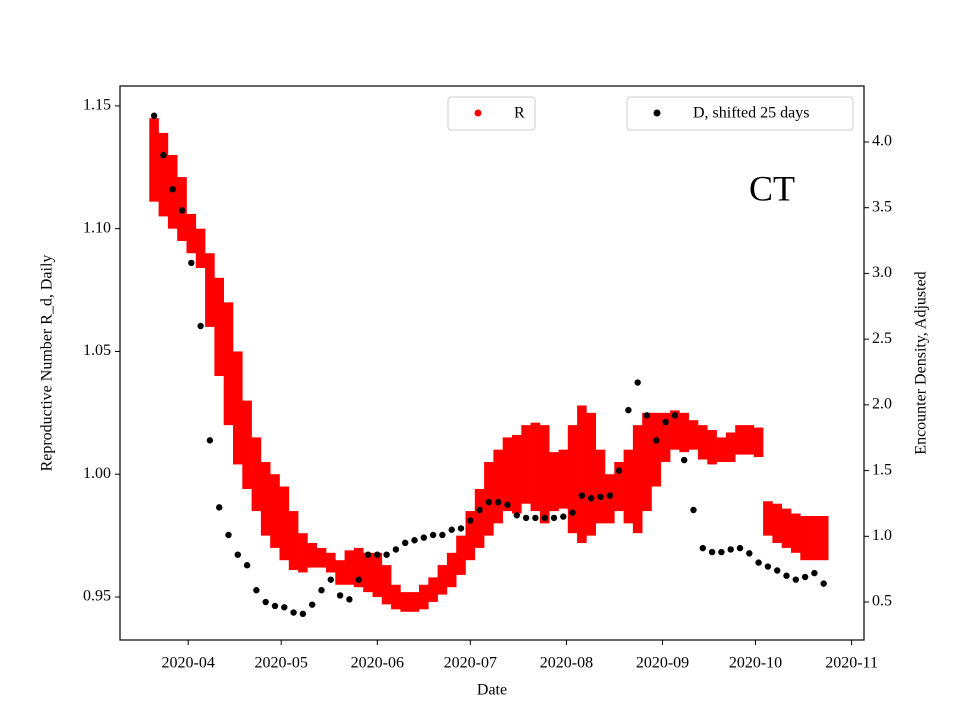 The width and height of the screenshot is (960, 720). I want to click on legend-box, so click(740, 113).